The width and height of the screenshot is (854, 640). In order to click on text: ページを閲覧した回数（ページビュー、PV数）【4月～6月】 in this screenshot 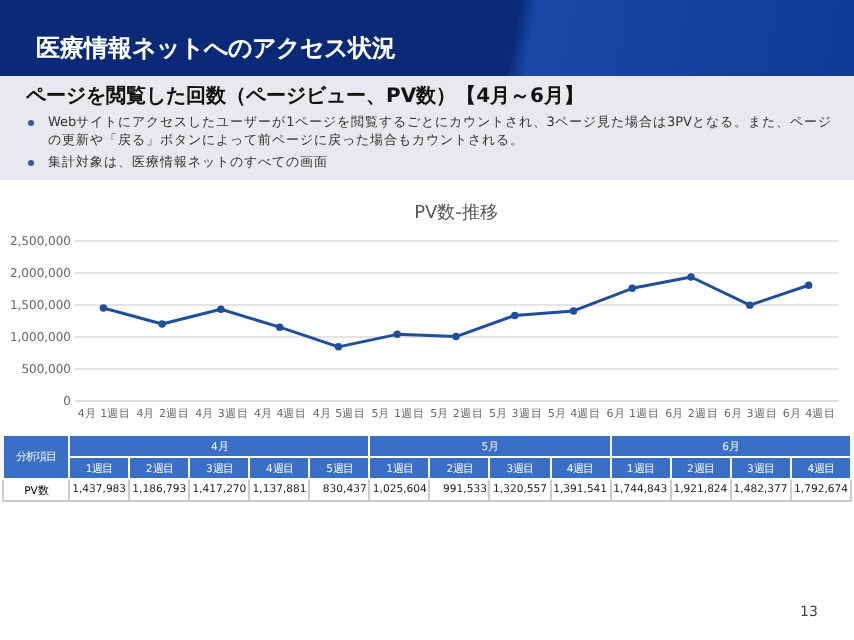, I will do `click(306, 96)`.